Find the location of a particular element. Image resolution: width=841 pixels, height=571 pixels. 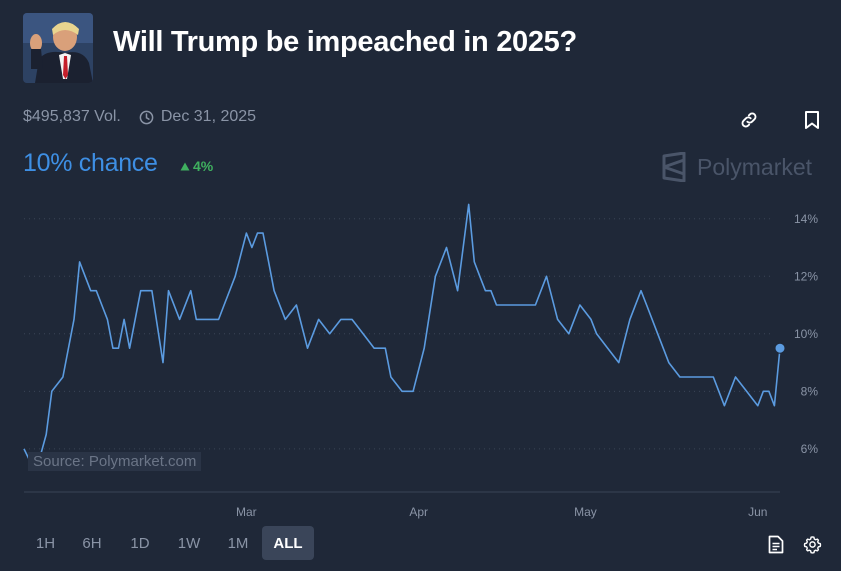

end-date-text: Dec 31, 2025 is located at coordinates (208, 116).